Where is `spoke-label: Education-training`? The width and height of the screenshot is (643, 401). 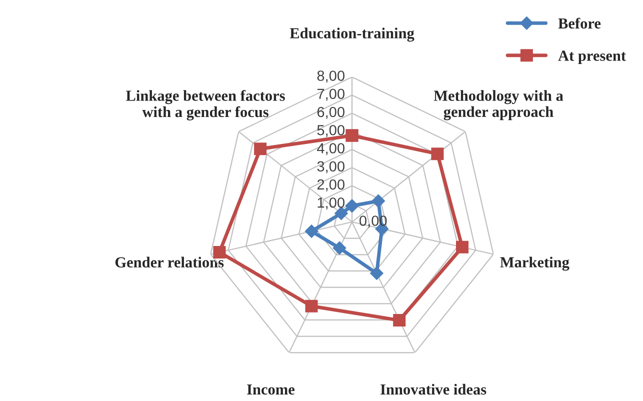
spoke-label: Education-training is located at coordinates (352, 35).